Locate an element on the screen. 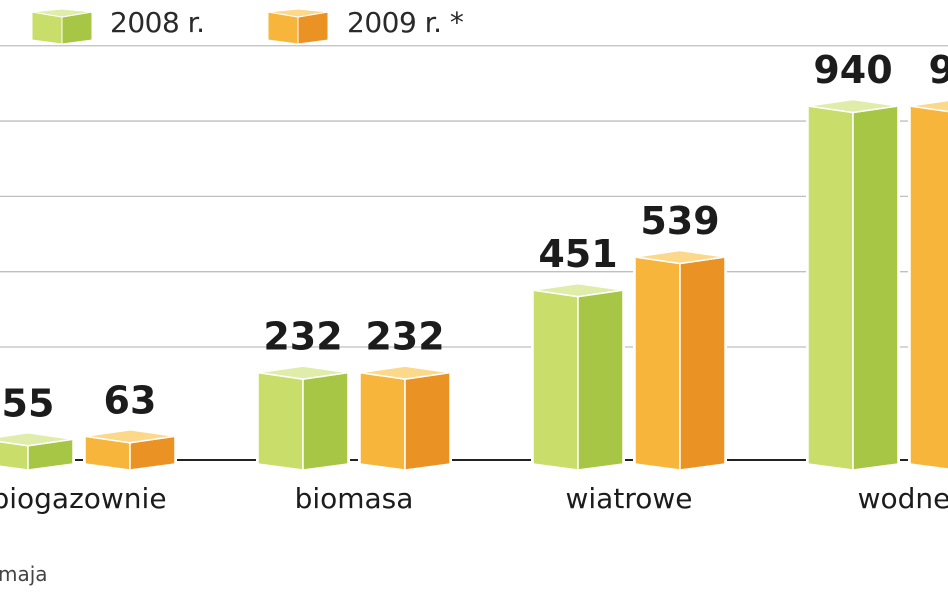 This screenshot has height=593, width=948. legend-swatch-2009 is located at coordinates (298, 26).